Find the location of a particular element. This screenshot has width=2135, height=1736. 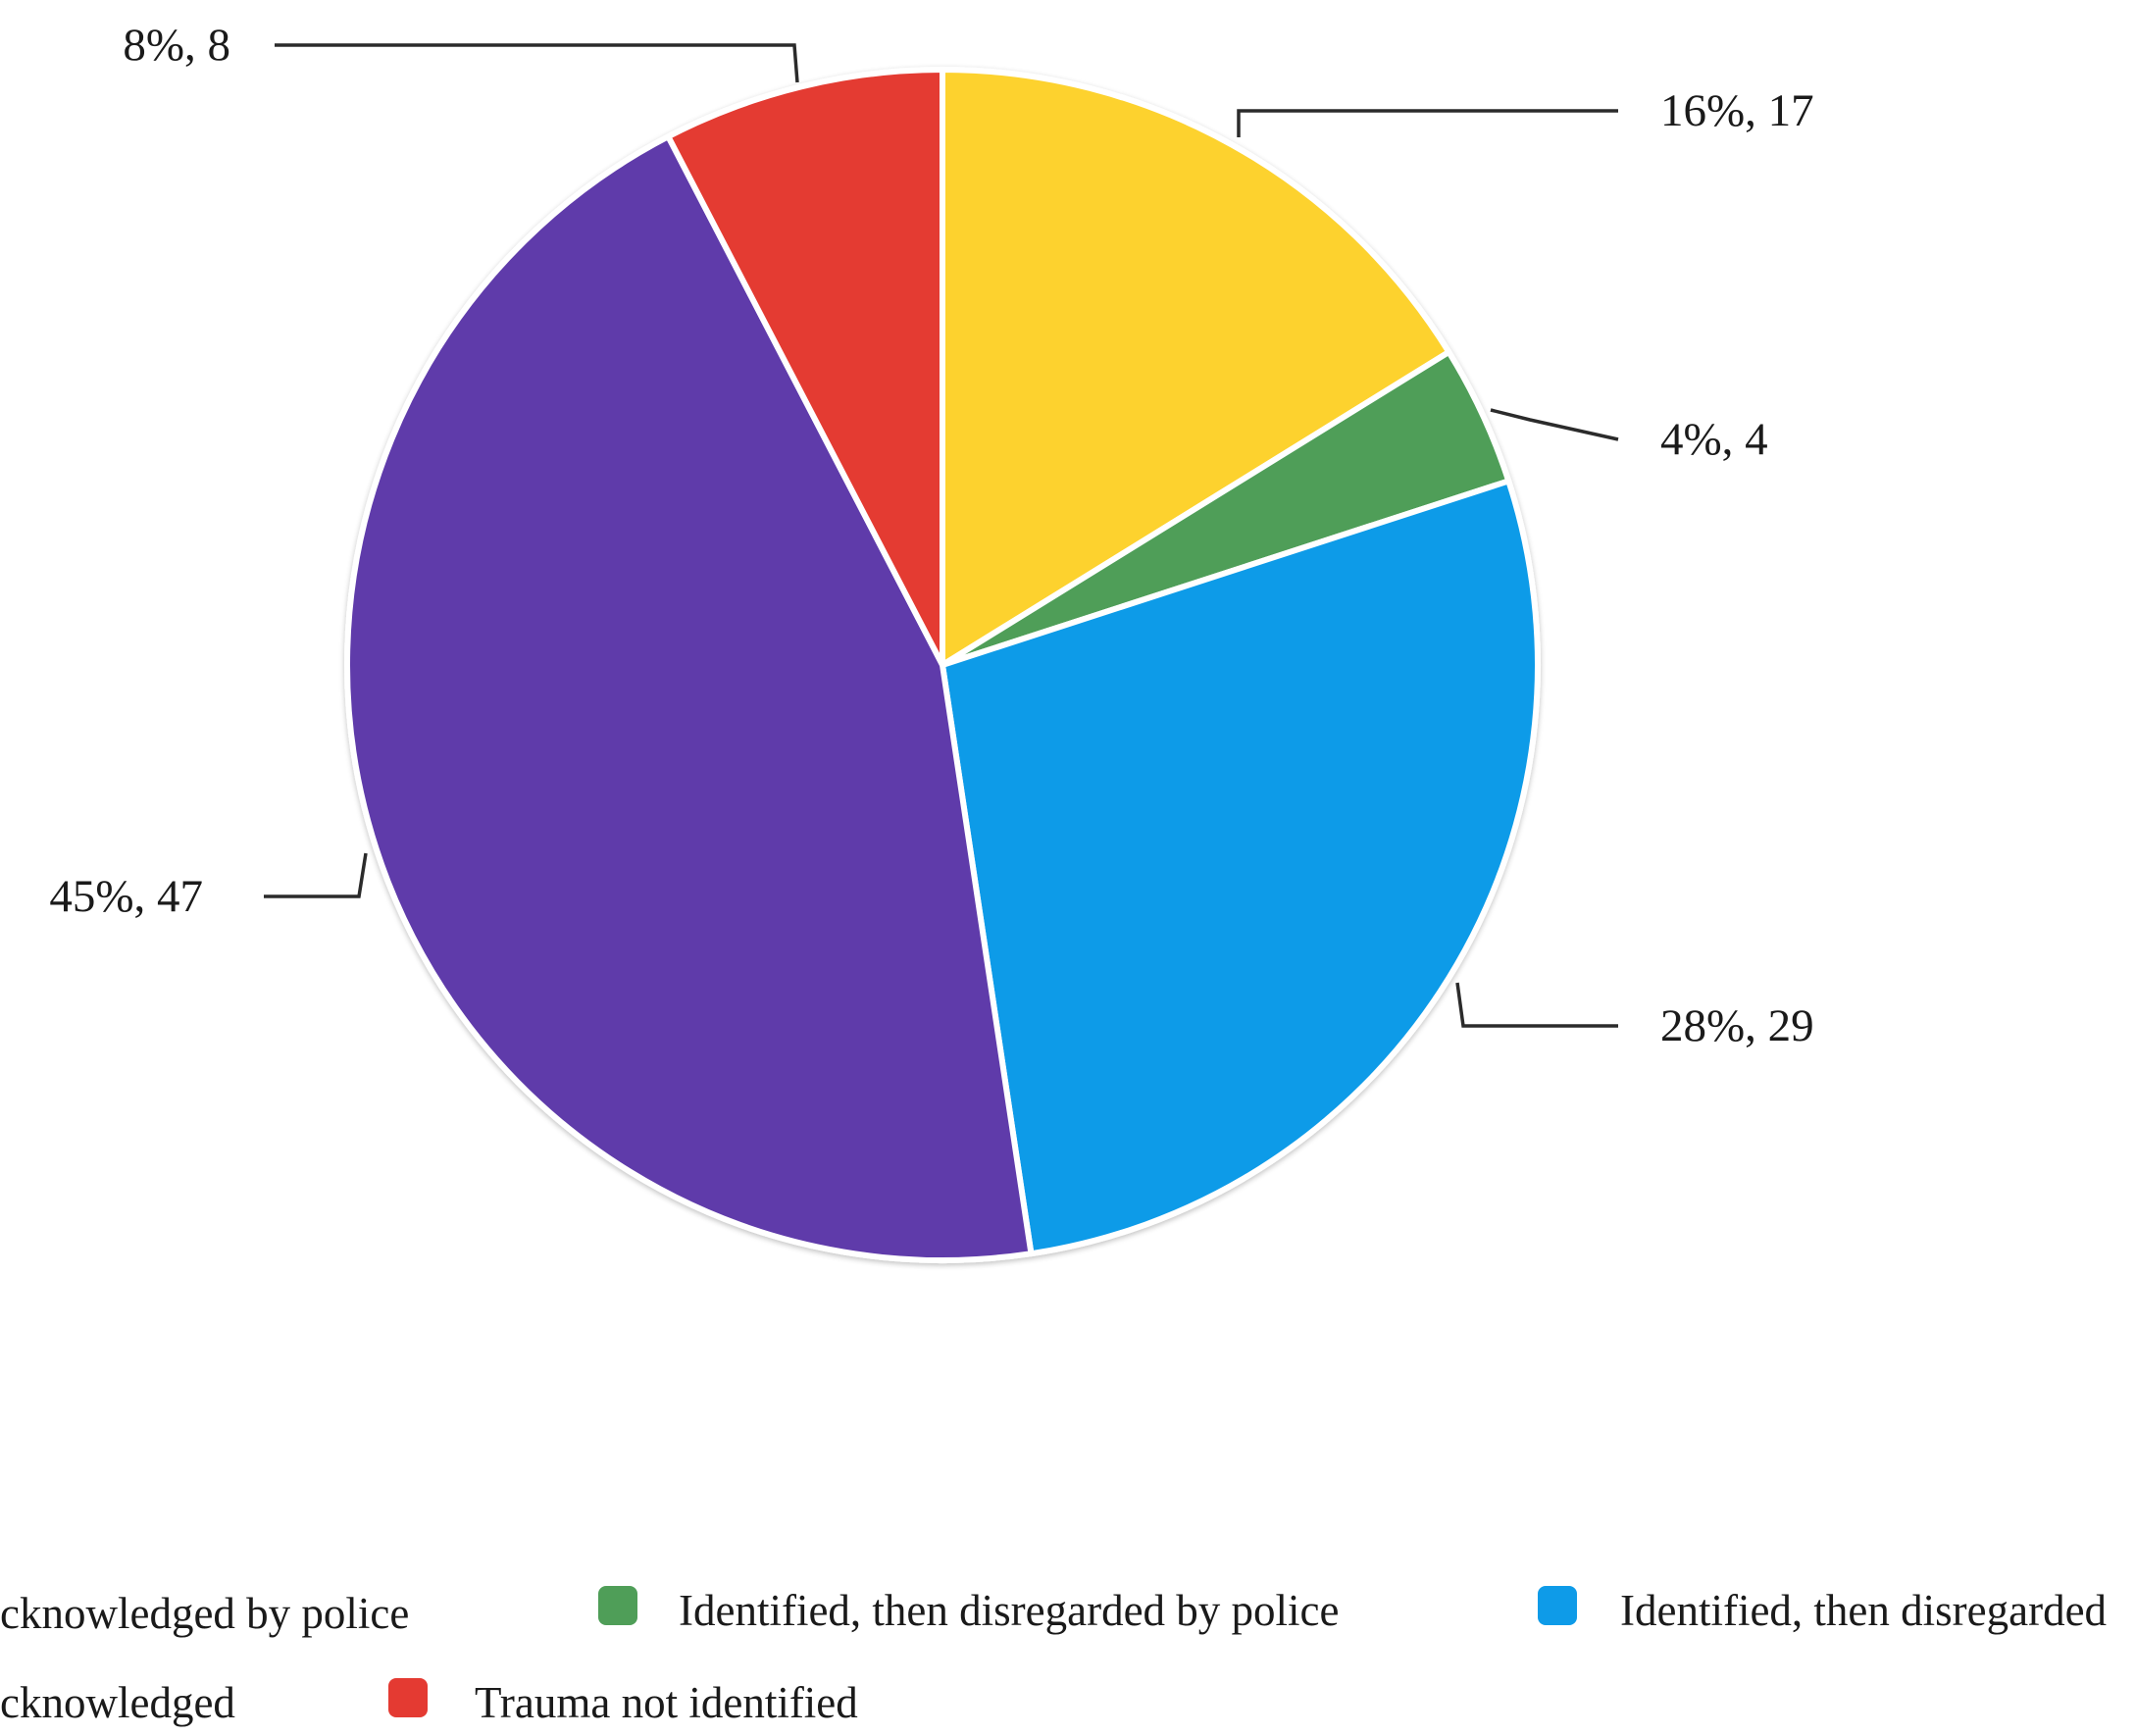

legend-item-identified-then-disregarded-by-police: Identified, then disregarded by police is located at coordinates (969, 1611).